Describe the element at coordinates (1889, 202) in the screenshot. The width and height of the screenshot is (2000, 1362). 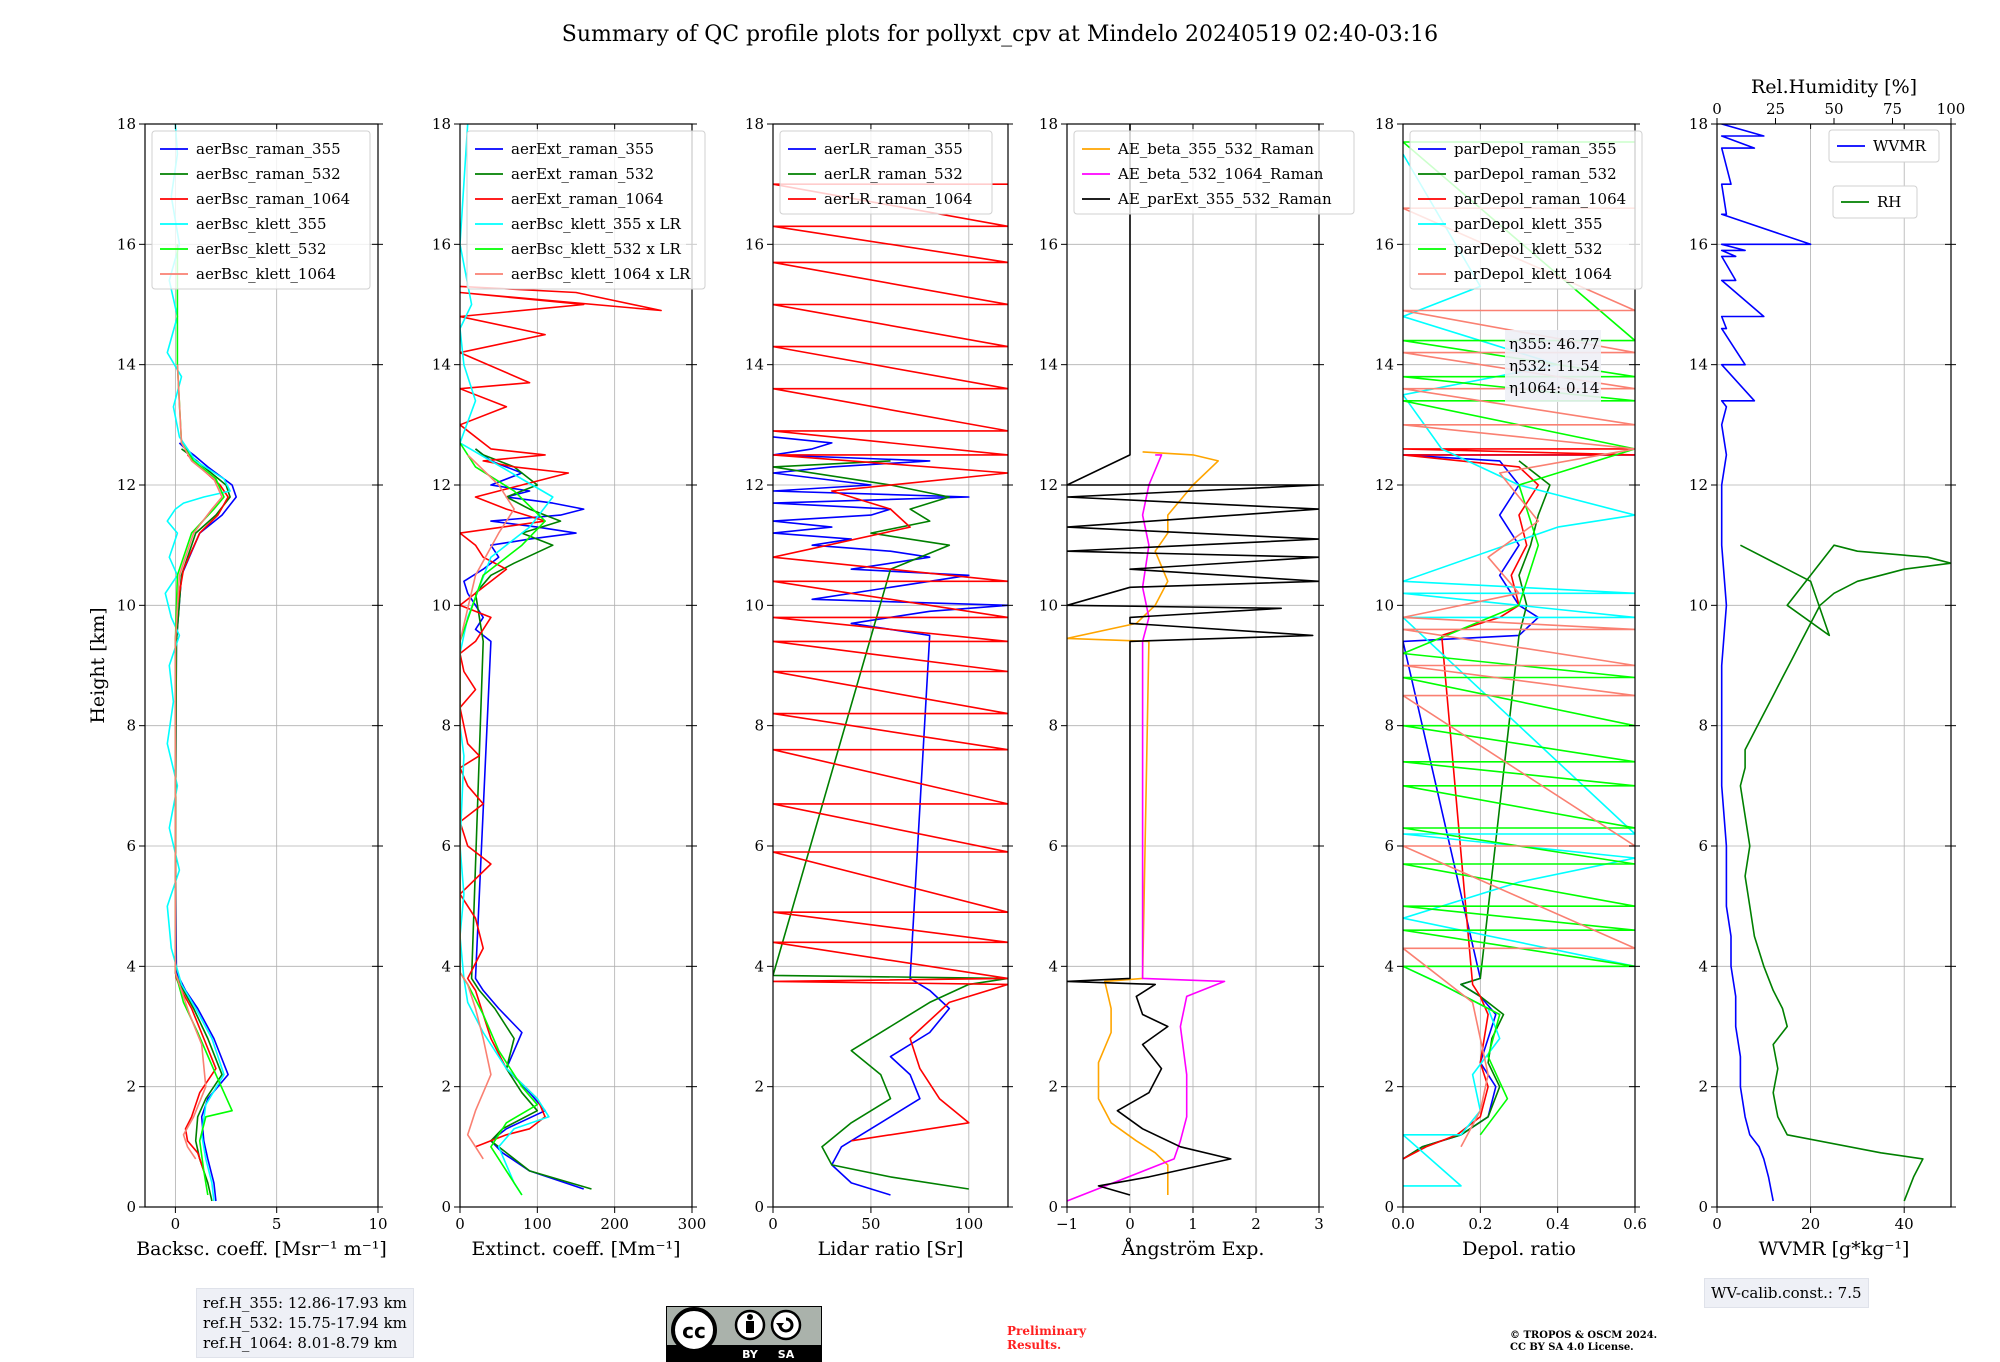
I see `legend-entry: RH` at that location.